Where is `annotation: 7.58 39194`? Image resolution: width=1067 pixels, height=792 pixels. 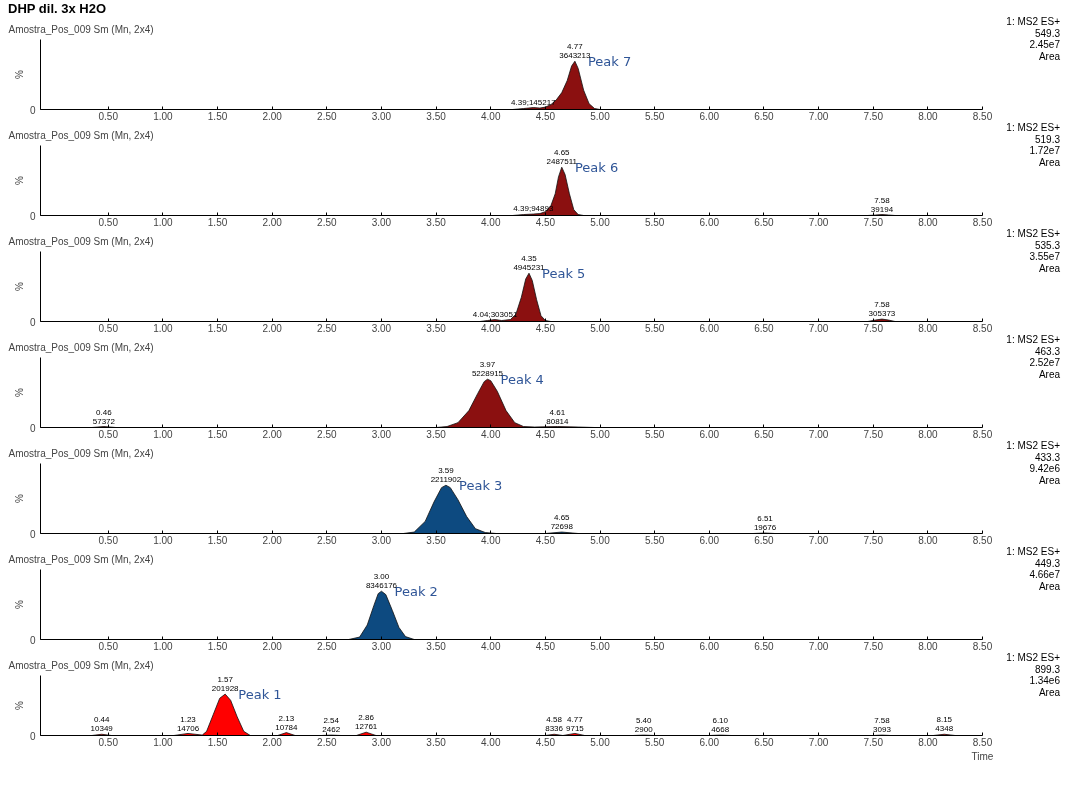 annotation: 7.58 39194 is located at coordinates (882, 204).